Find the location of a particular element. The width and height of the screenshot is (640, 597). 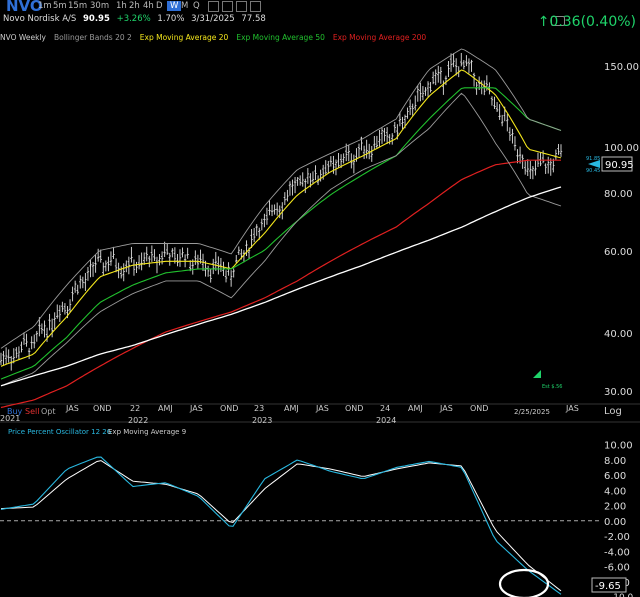

price-tick-label: 40.00 is located at coordinates (618, 334).